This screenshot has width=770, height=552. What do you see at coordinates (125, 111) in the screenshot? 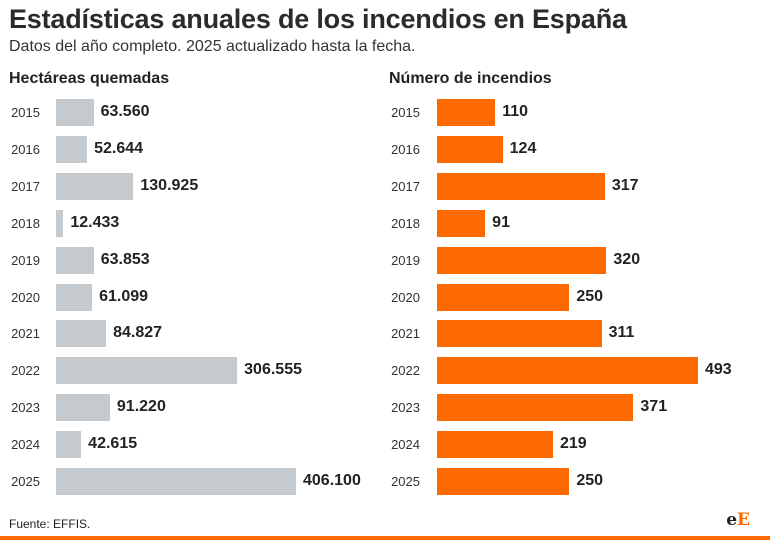
I see `value-label: 63.560` at bounding box center [125, 111].